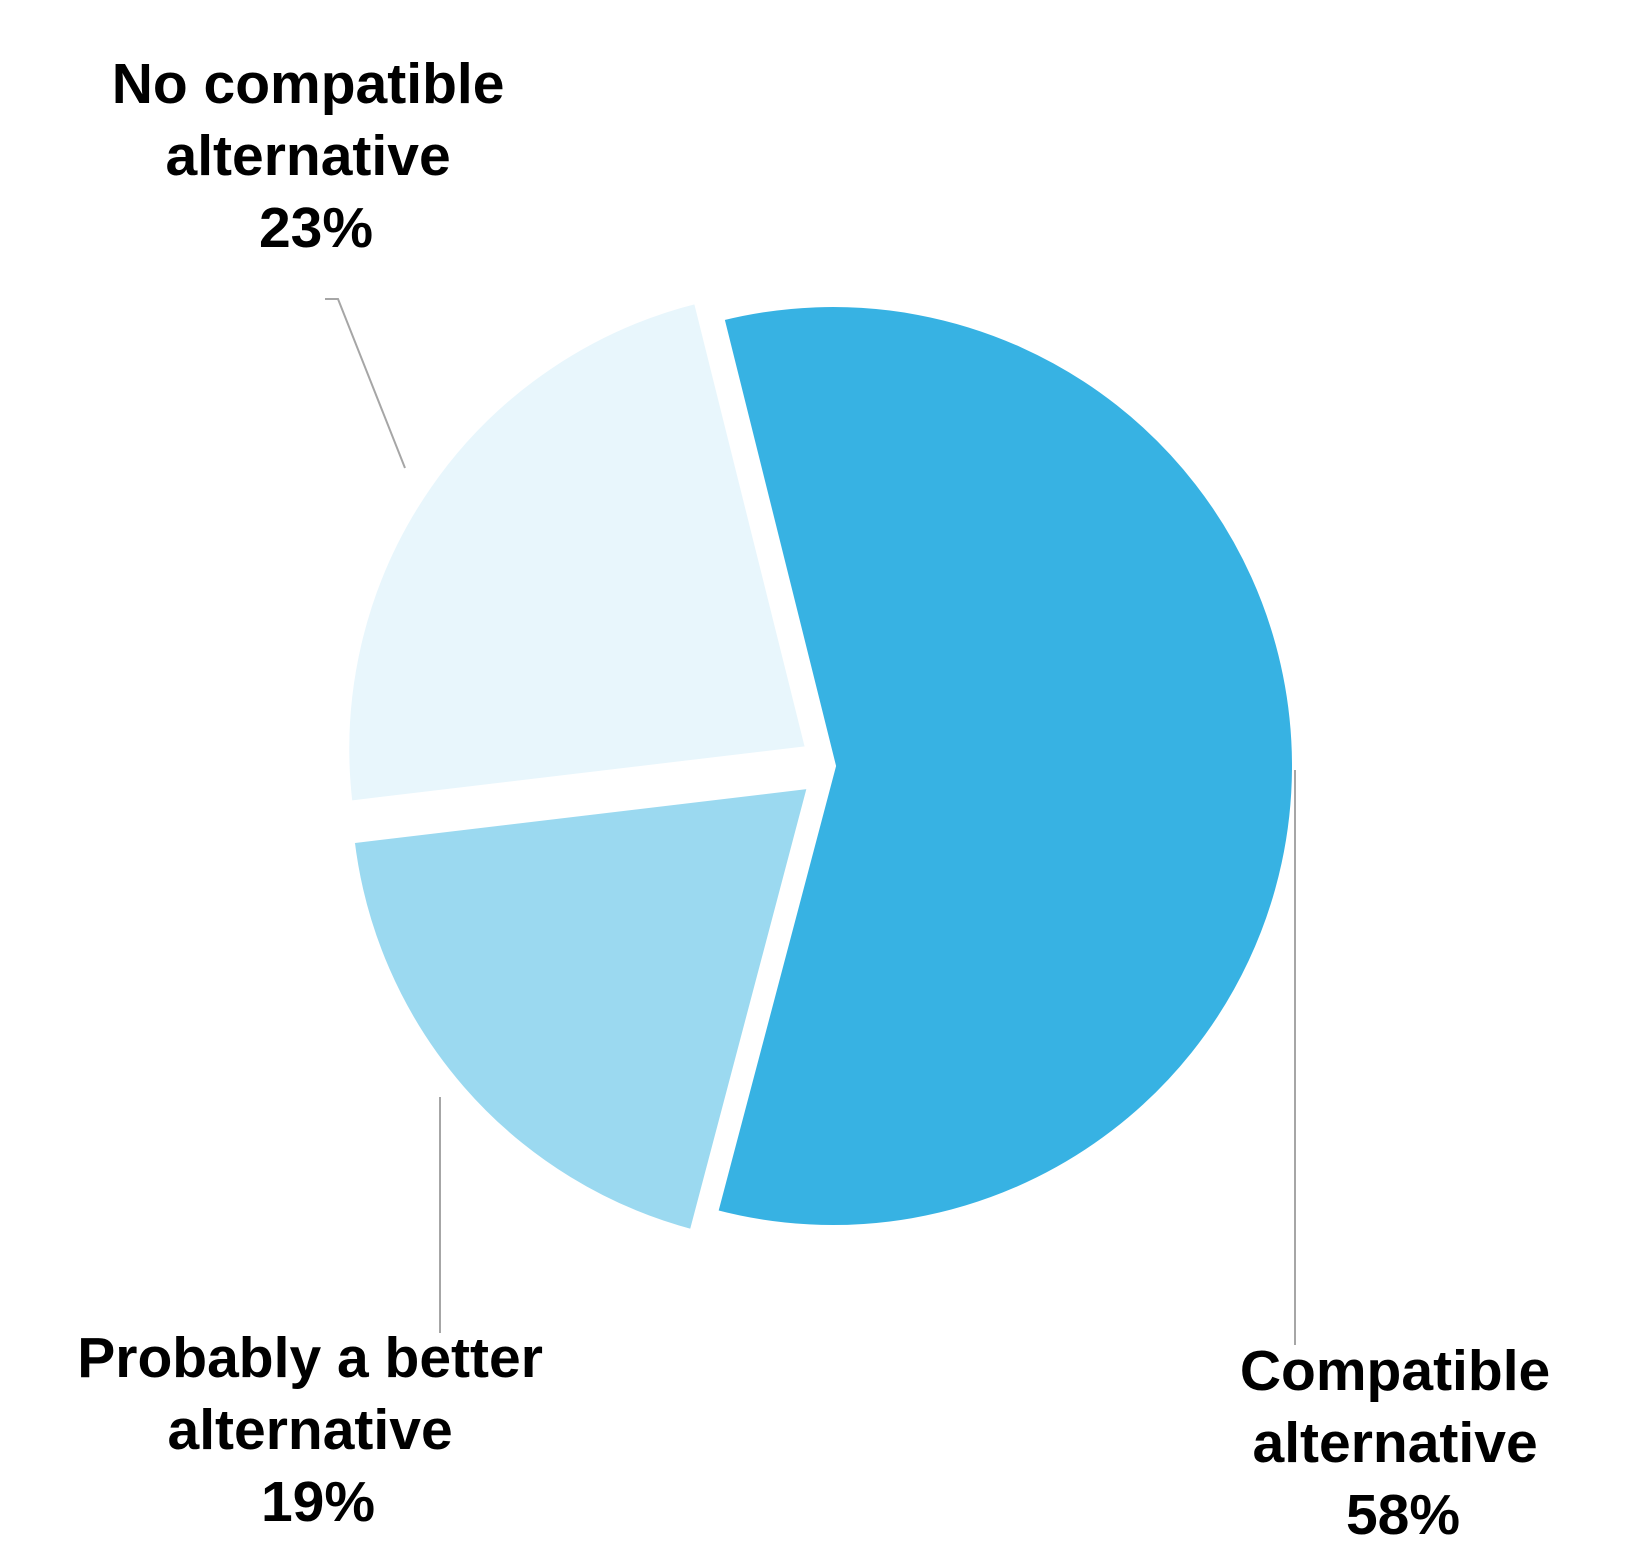 The width and height of the screenshot is (1649, 1541). I want to click on value-compatible: 58%, so click(1403, 1509).